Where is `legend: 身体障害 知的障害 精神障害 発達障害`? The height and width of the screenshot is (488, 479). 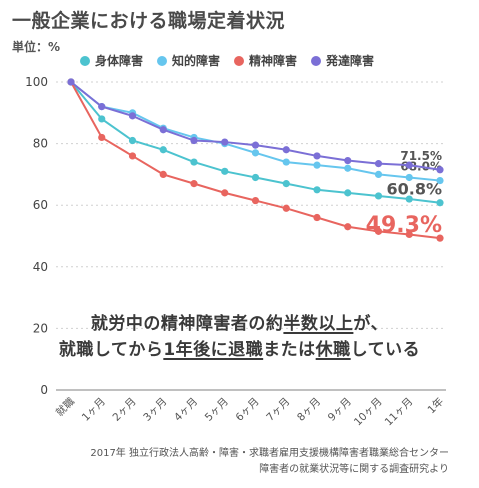 legend: 身体障害 知的障害 精神障害 発達障害 is located at coordinates (227, 60).